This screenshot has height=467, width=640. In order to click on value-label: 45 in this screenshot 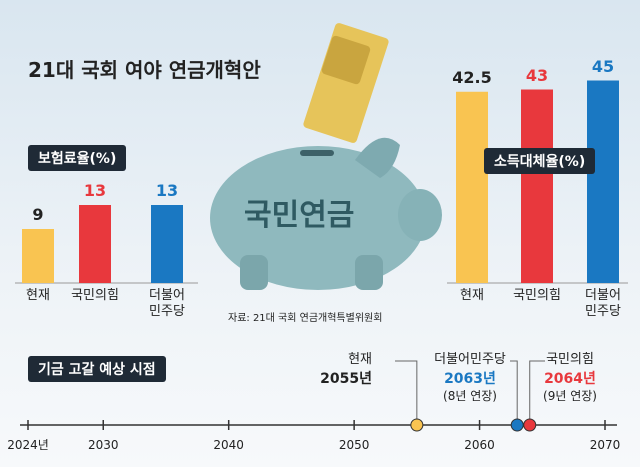, I will do `click(603, 66)`.